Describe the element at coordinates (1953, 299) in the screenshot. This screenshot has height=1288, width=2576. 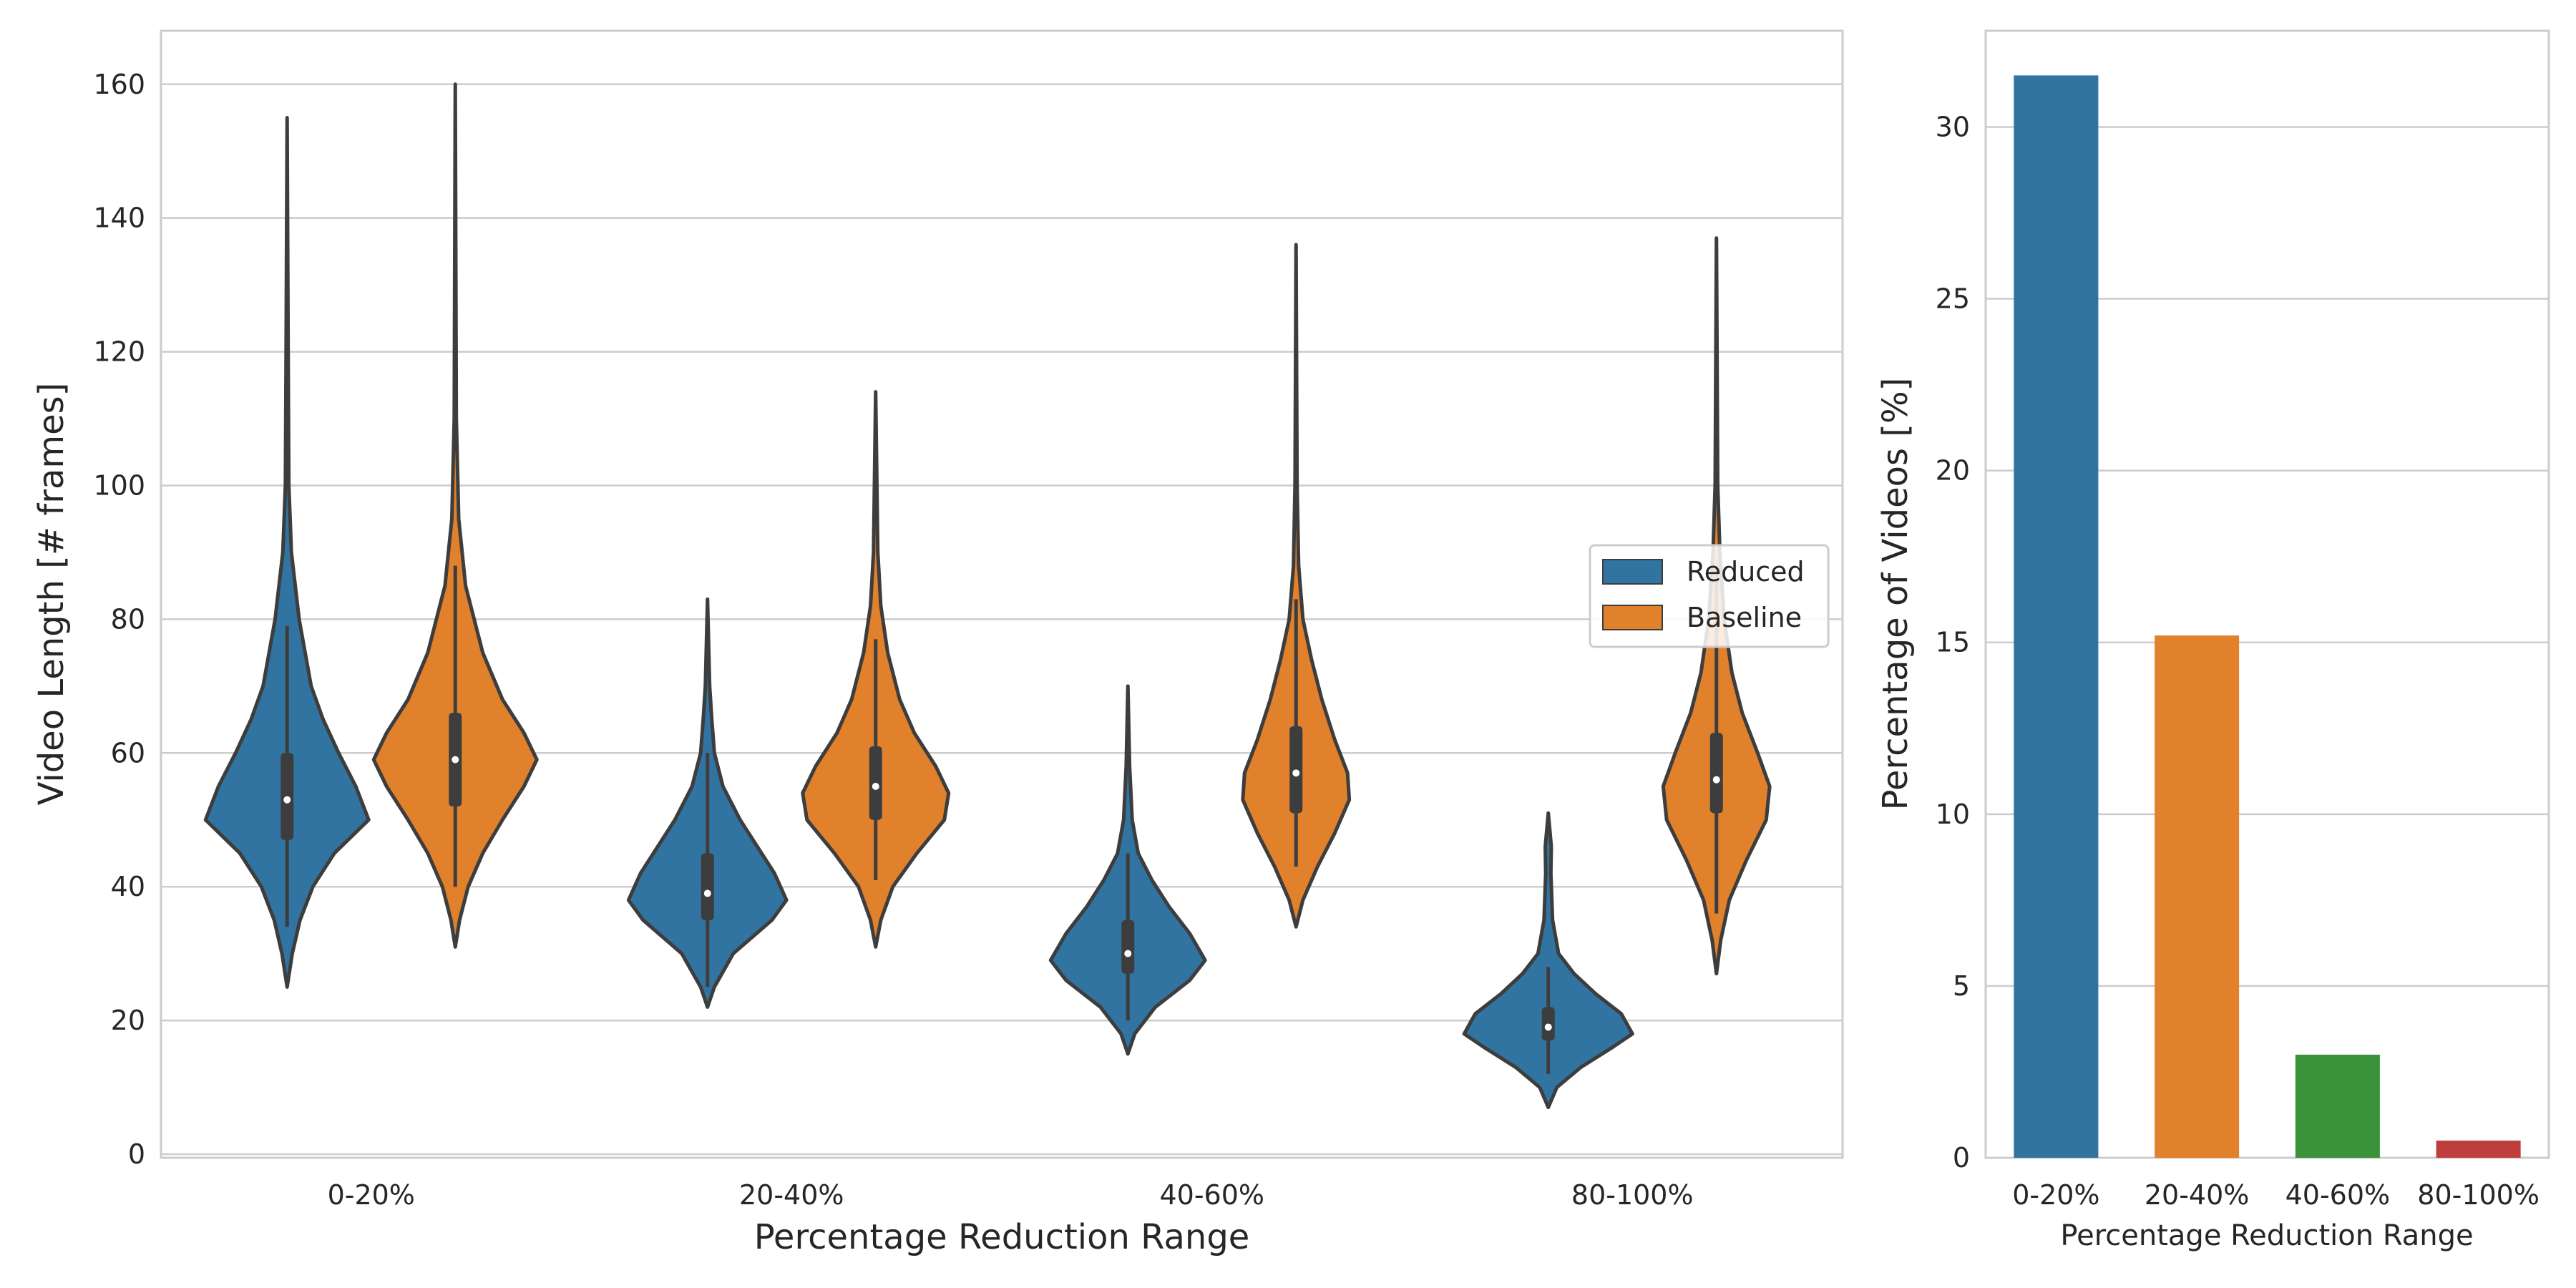
I see `bar-y-tick-25: 25` at that location.